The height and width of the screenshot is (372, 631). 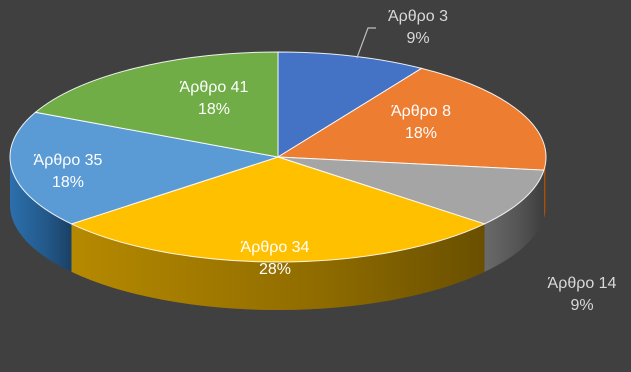 What do you see at coordinates (411, 190) in the screenshot?
I see `pie-slice-άρθρο-14` at bounding box center [411, 190].